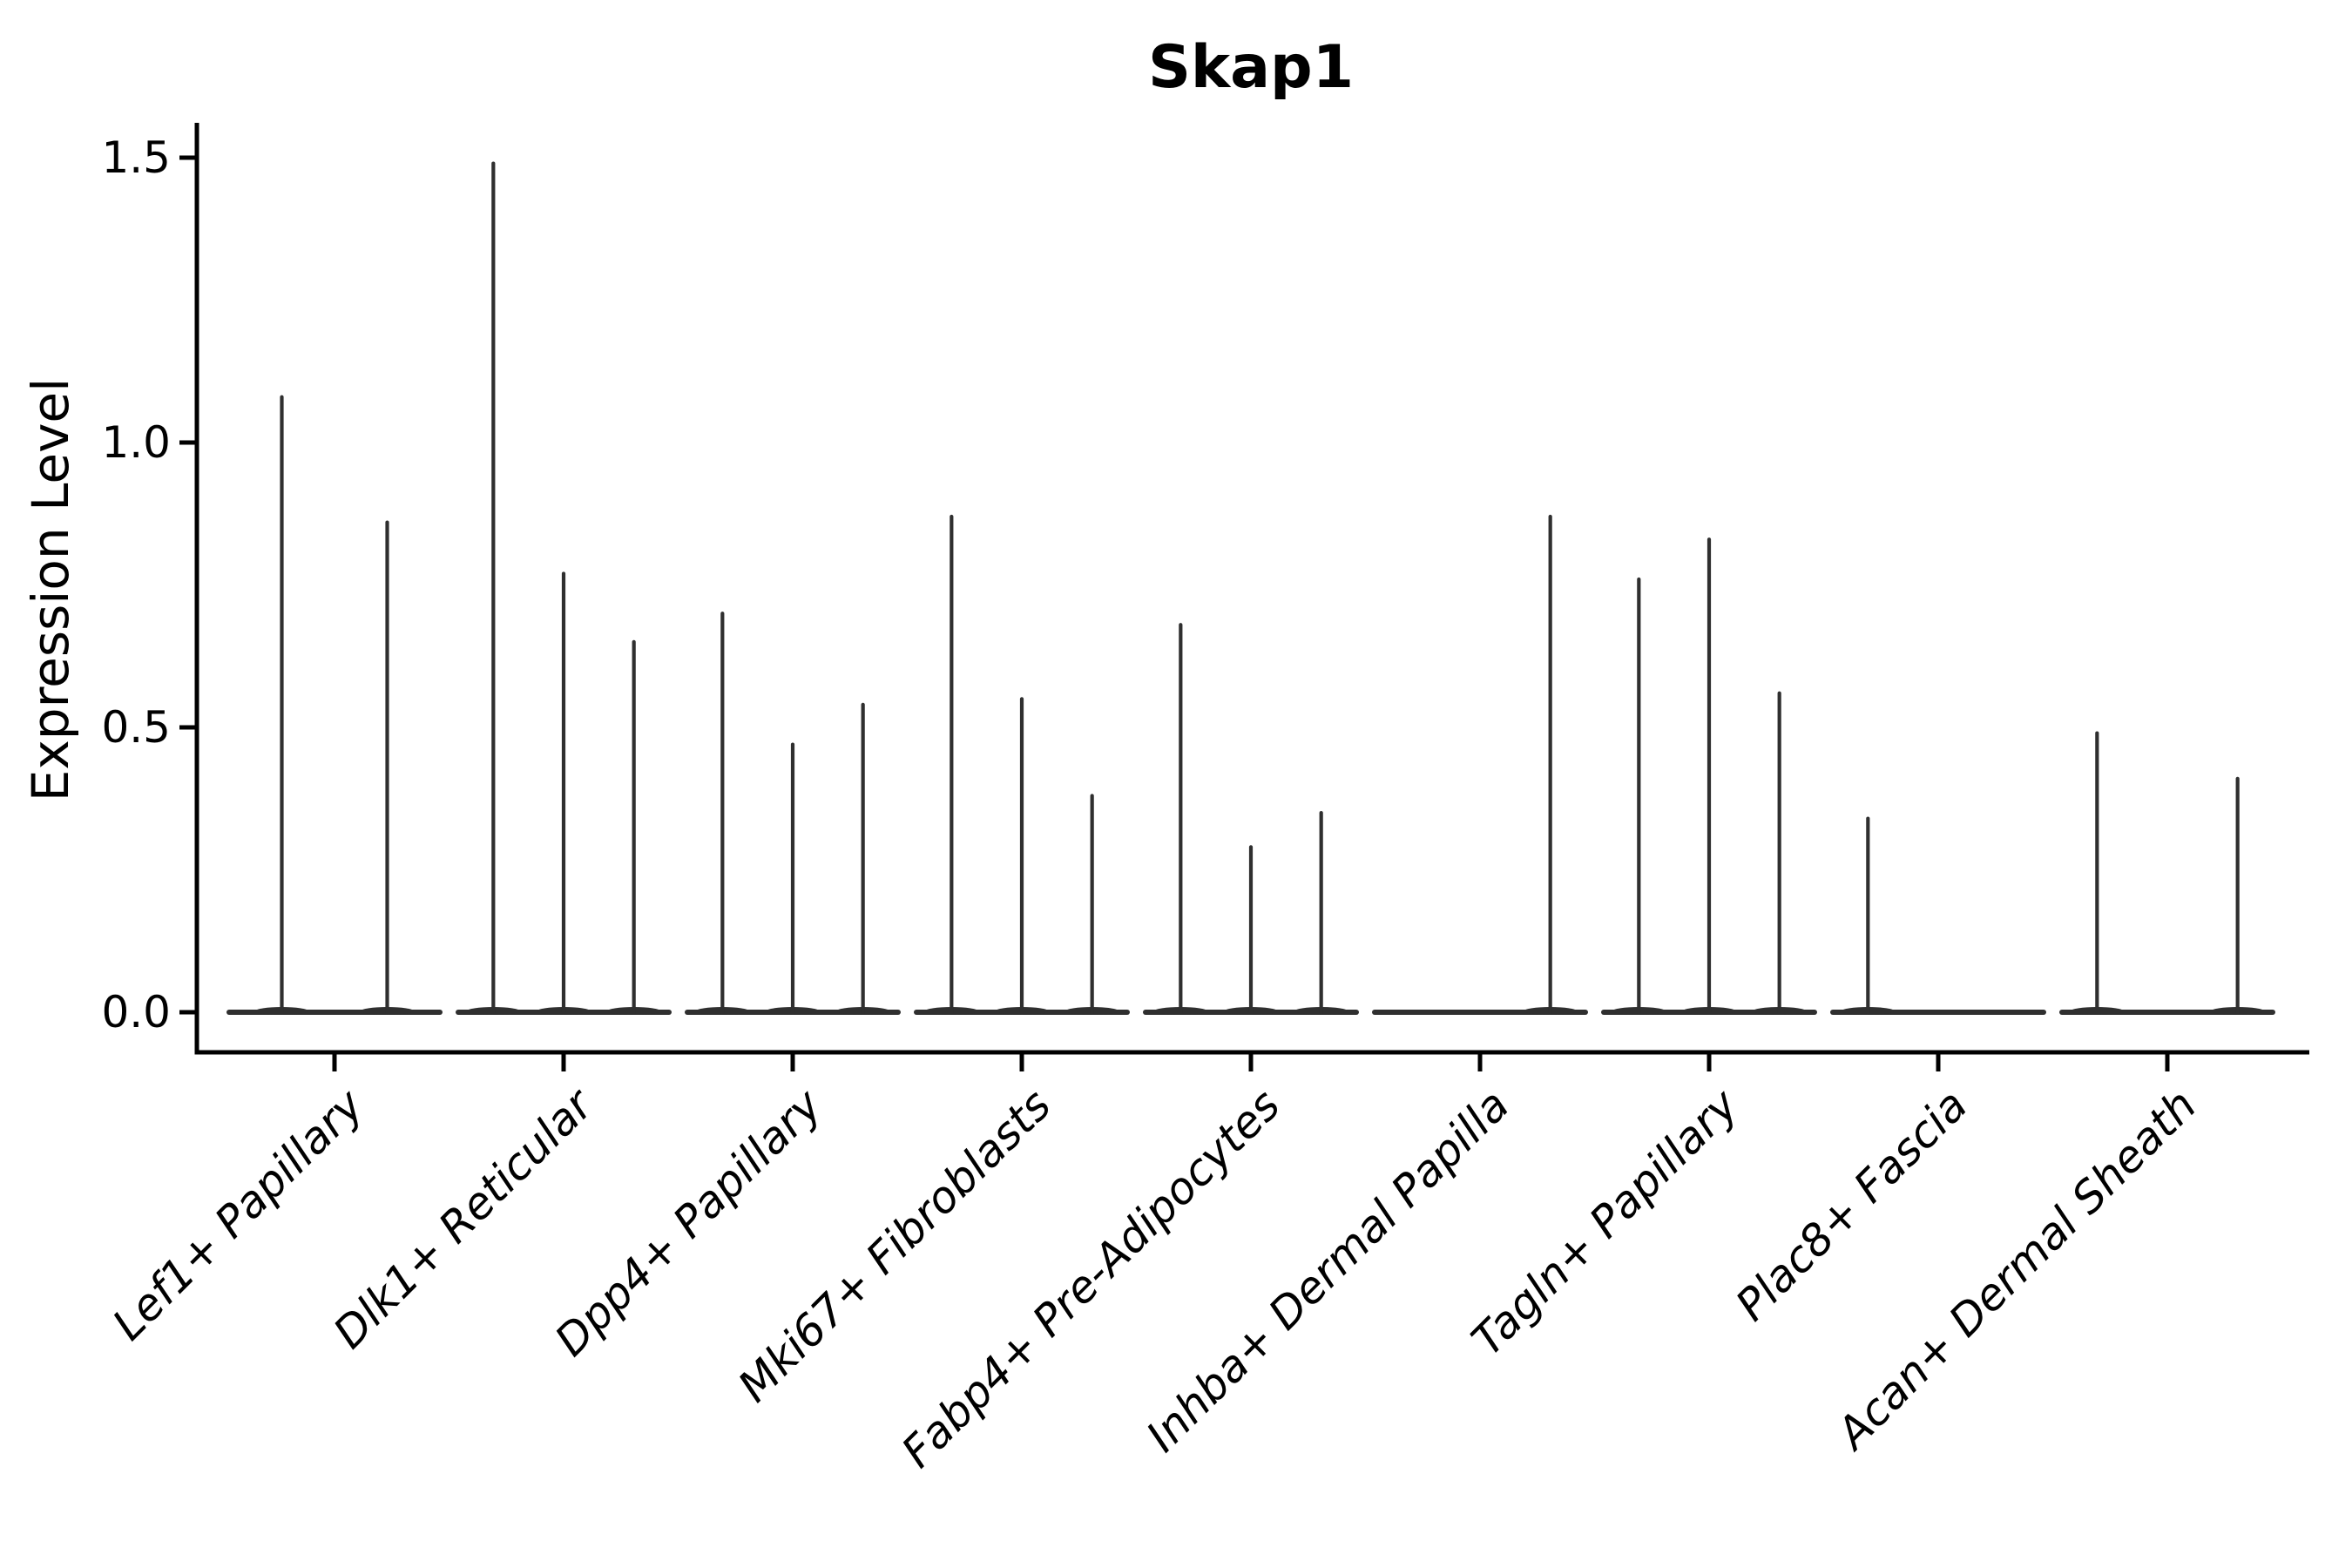 This screenshot has width=2352, height=1568. I want to click on y-axis-label: Expression Level, so click(50, 589).